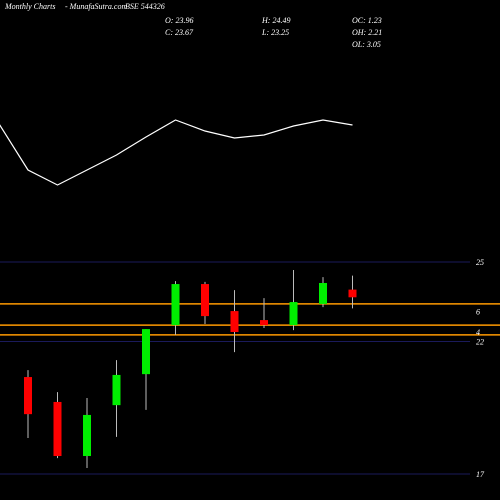 The image size is (500, 500). What do you see at coordinates (478, 312) in the screenshot?
I see `level-label: 6` at bounding box center [478, 312].